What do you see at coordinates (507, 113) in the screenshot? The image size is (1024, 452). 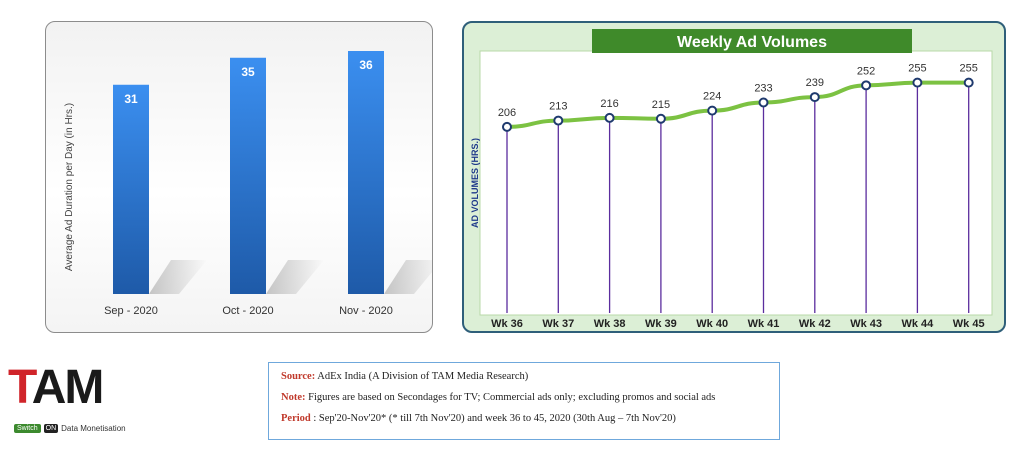 I see `point-value-label: 206` at bounding box center [507, 113].